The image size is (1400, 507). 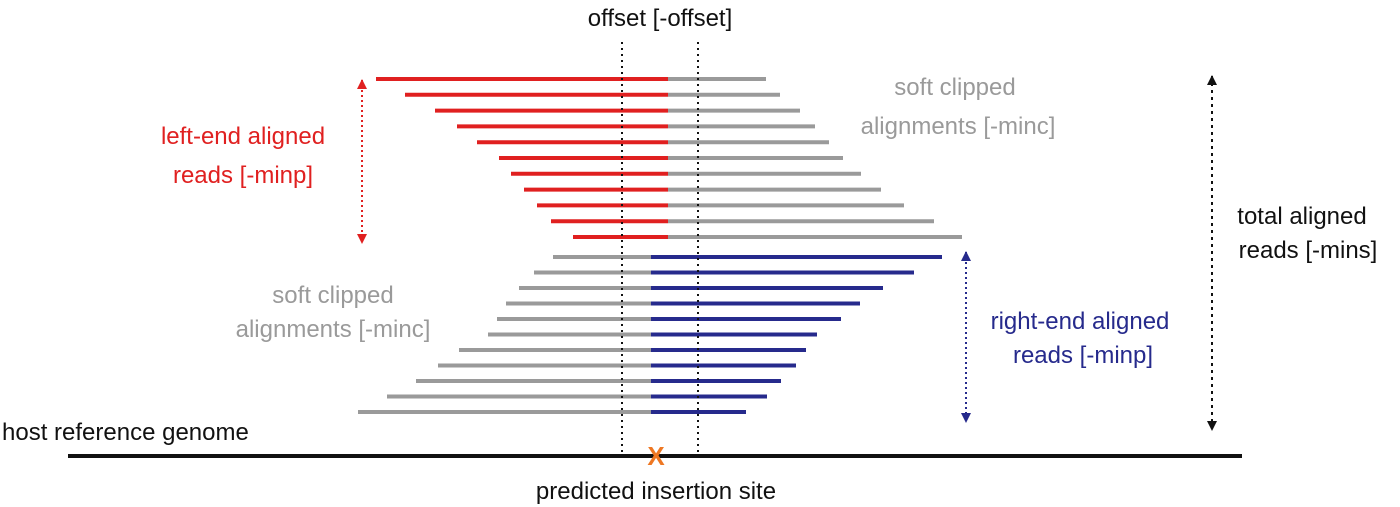 I want to click on soft-clipped-top-line1: soft clipped, so click(x=954, y=87).